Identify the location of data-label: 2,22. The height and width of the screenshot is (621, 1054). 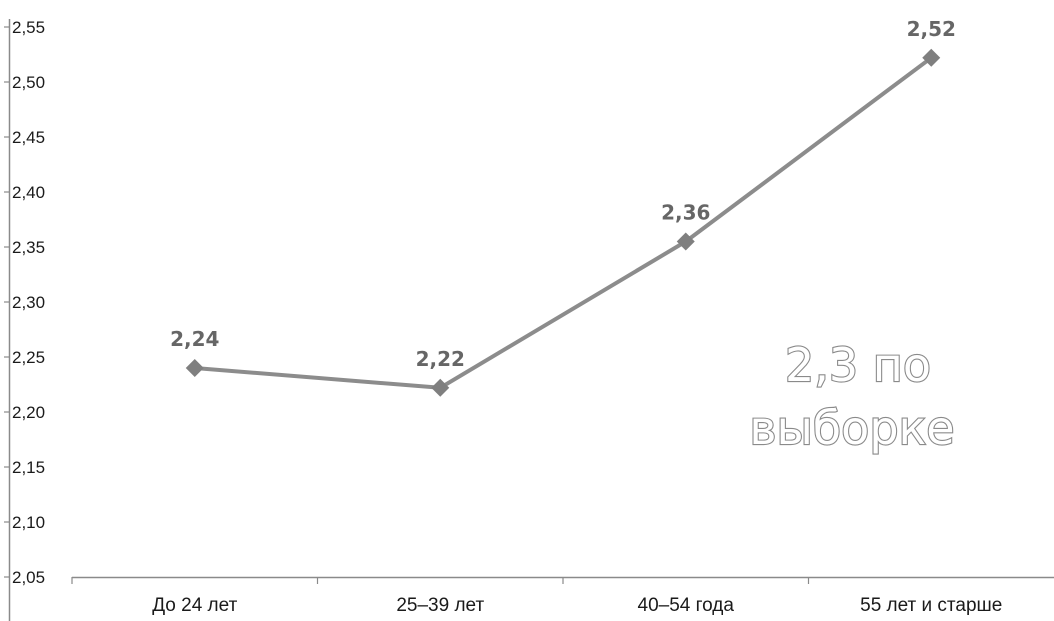
(440, 359).